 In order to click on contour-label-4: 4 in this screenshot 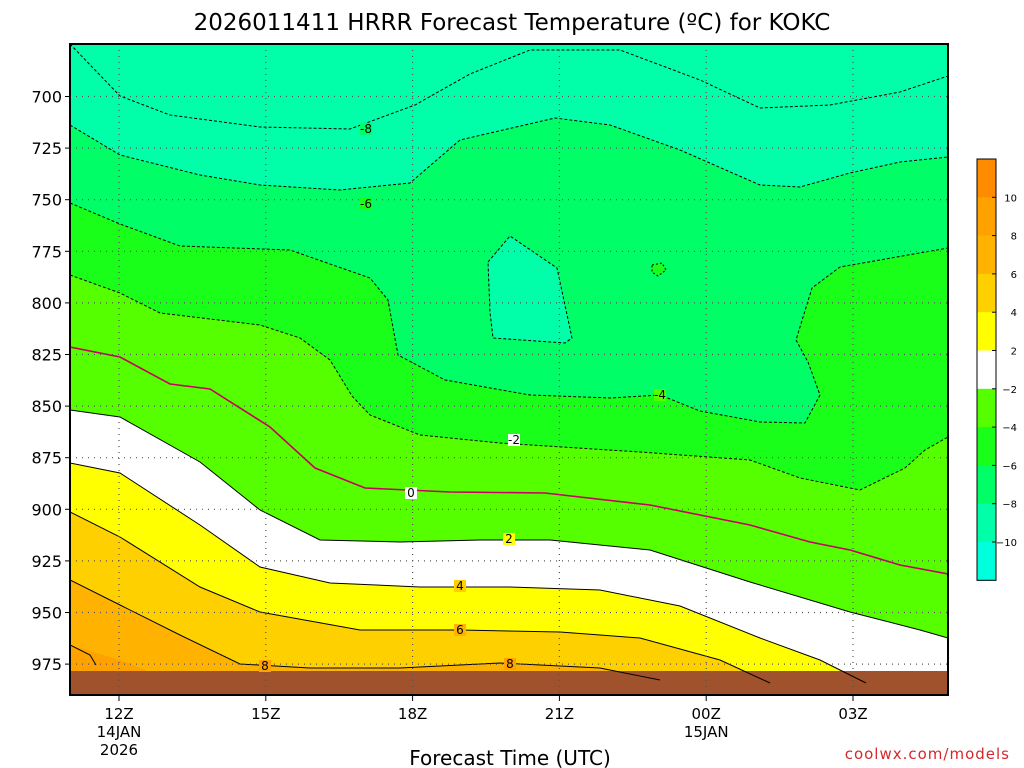, I will do `click(460, 586)`.